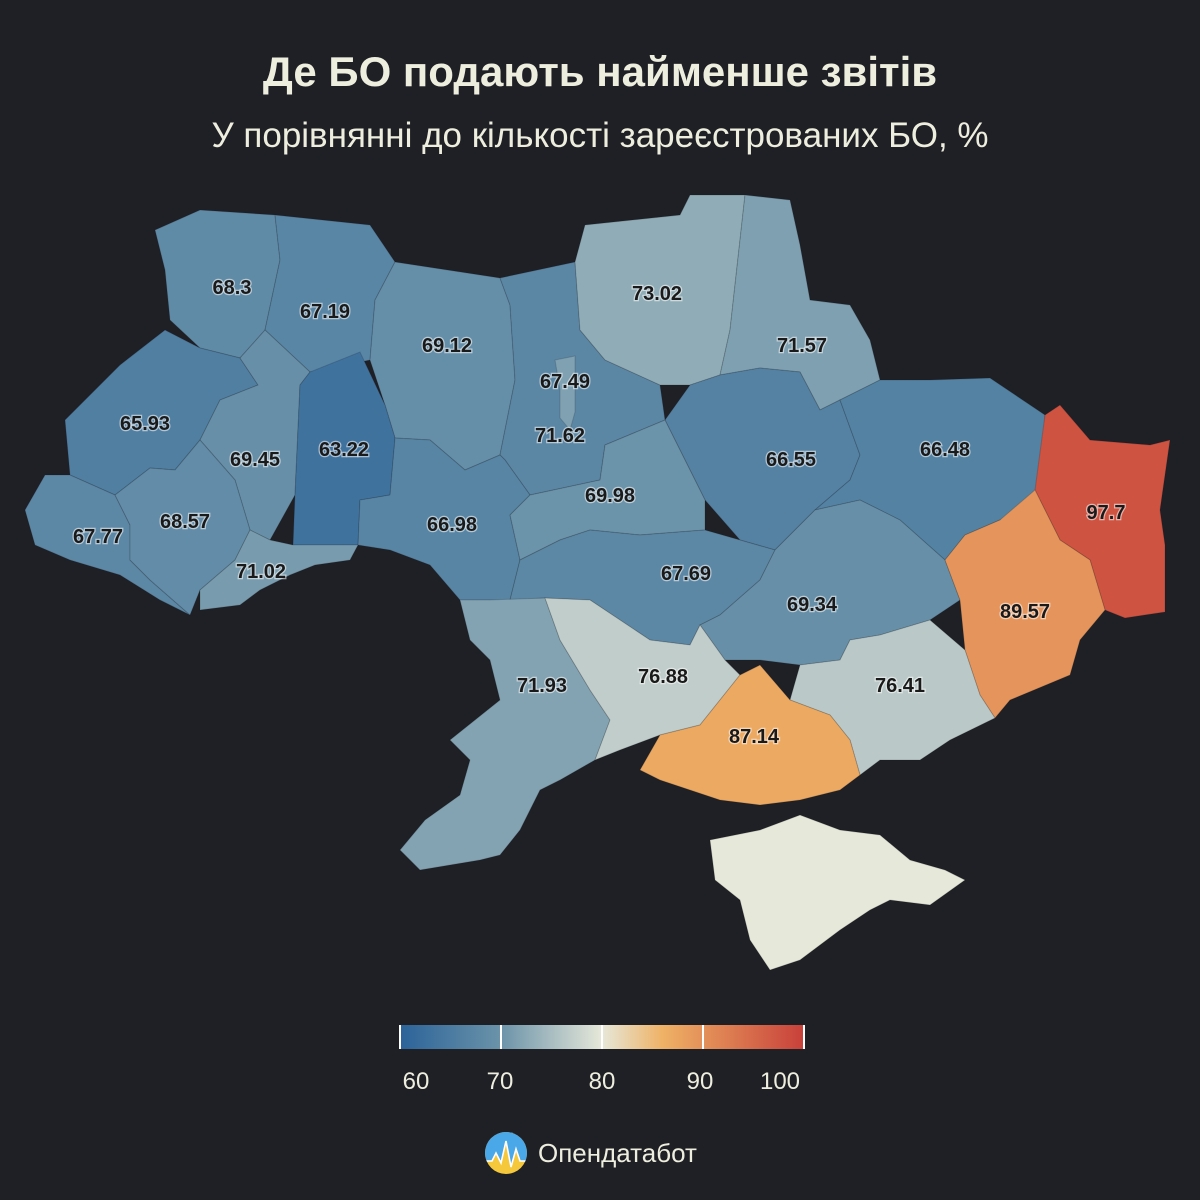  Describe the element at coordinates (686, 574) in the screenshot. I see `value-label-kirovohrad: 67.69` at that location.